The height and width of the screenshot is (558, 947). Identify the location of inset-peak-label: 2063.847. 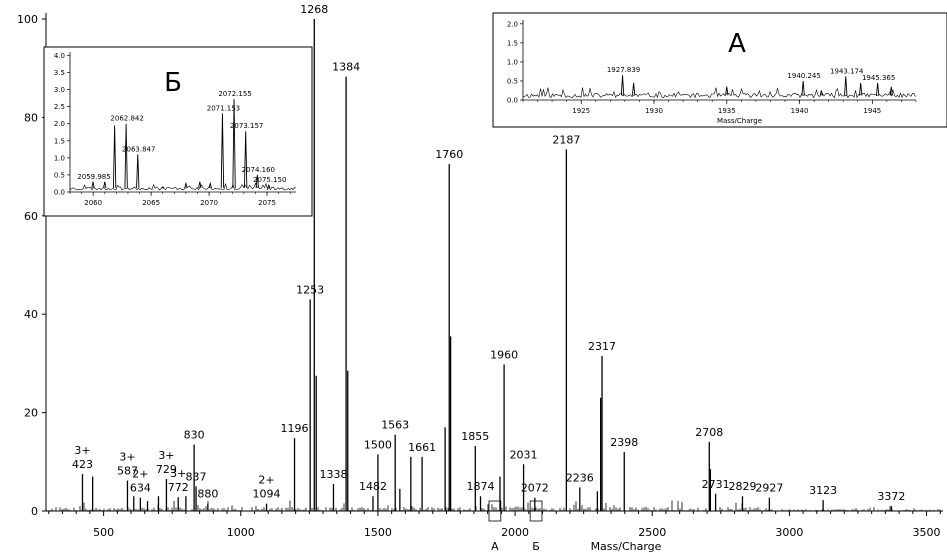
(138, 149).